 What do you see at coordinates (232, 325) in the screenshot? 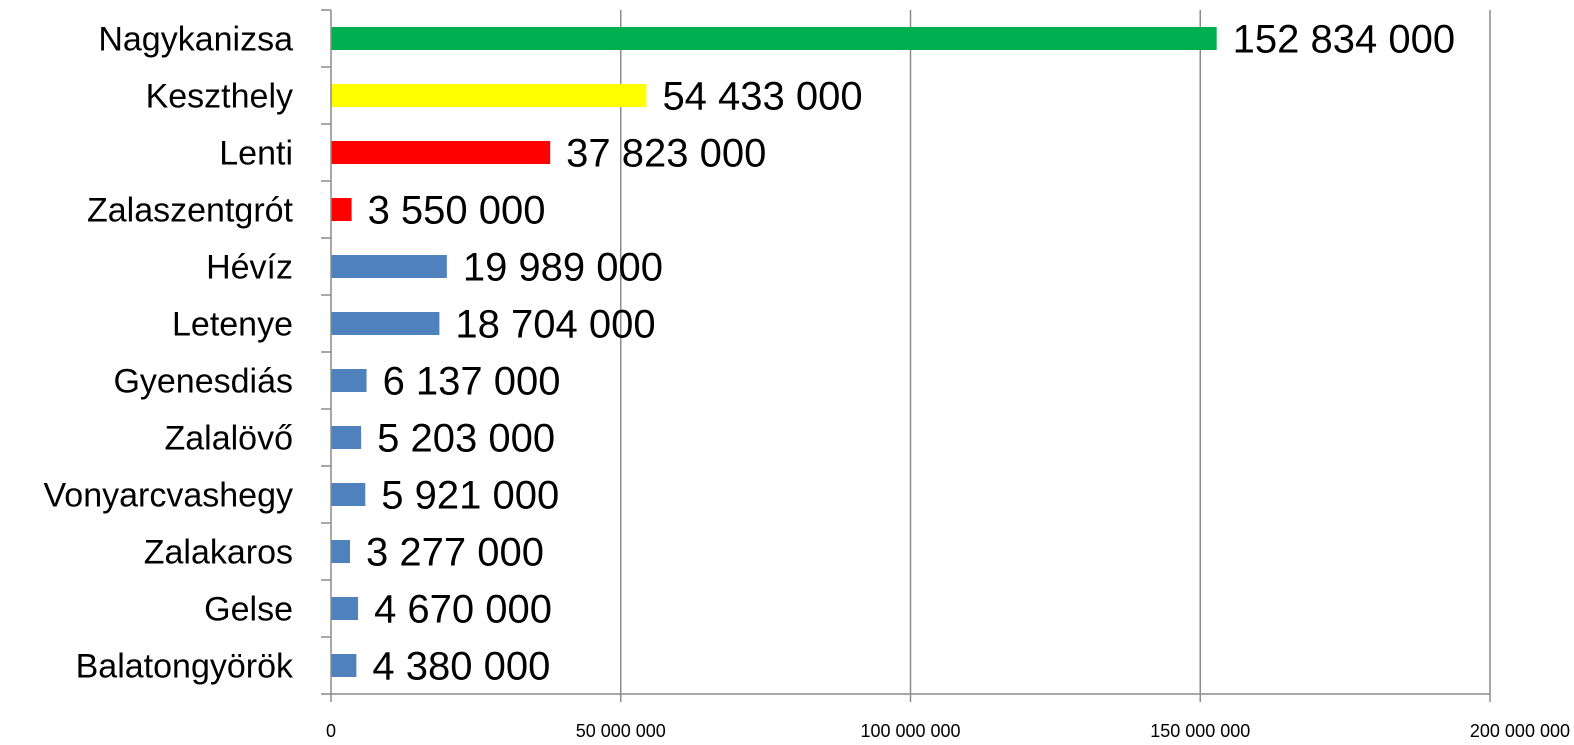
I see `category-label: Letenye` at bounding box center [232, 325].